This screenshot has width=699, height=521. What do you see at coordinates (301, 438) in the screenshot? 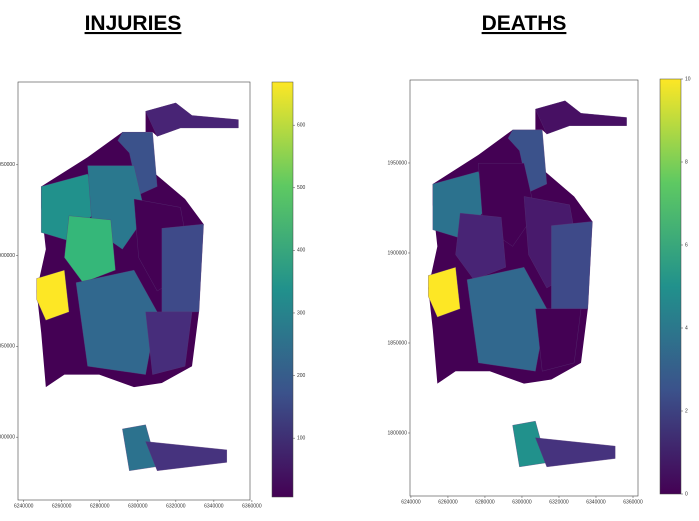
I see `colorbar-tick-label: 100` at bounding box center [301, 438].